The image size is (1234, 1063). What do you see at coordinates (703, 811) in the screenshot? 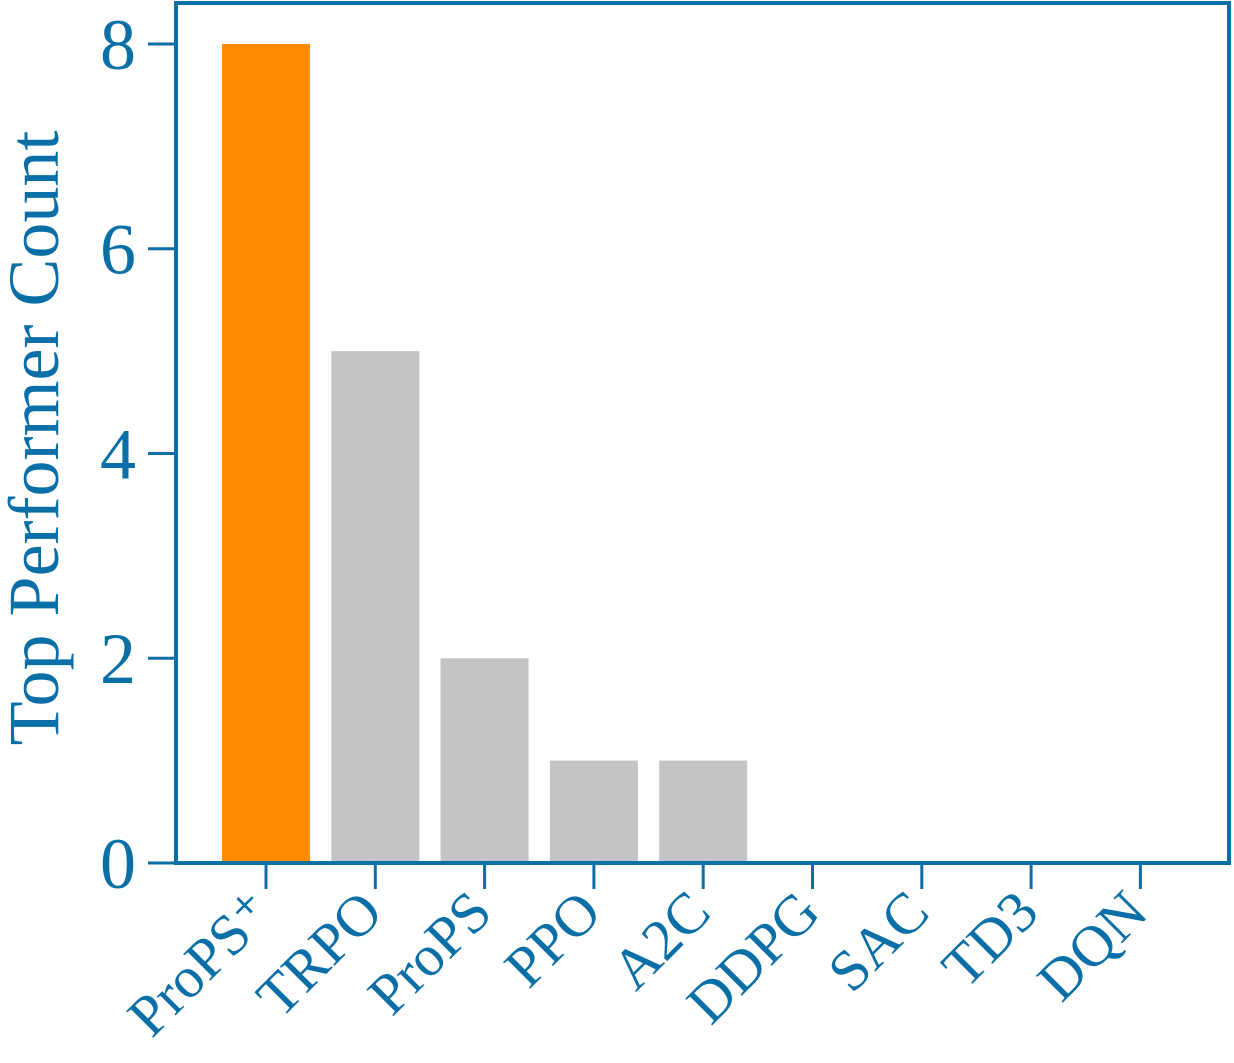
I see `bar-a2c` at bounding box center [703, 811].